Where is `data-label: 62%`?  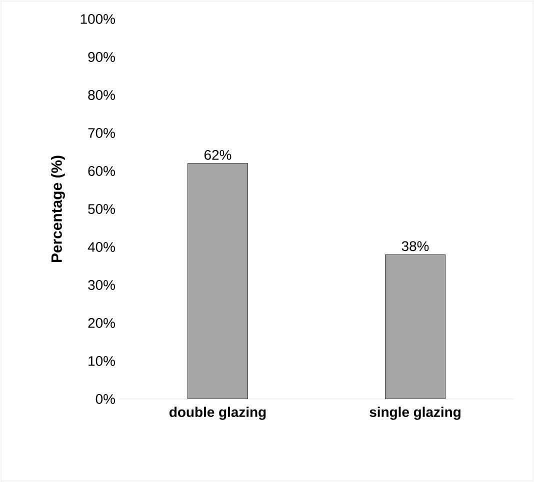
data-label: 62% is located at coordinates (218, 155).